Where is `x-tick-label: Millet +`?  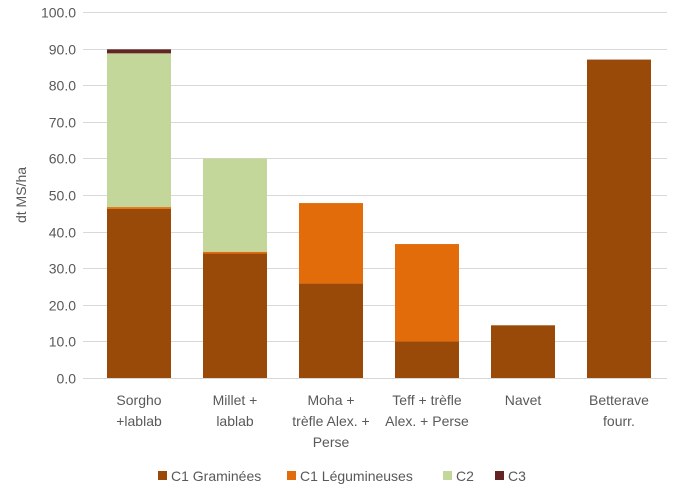 x-tick-label: Millet + is located at coordinates (235, 400).